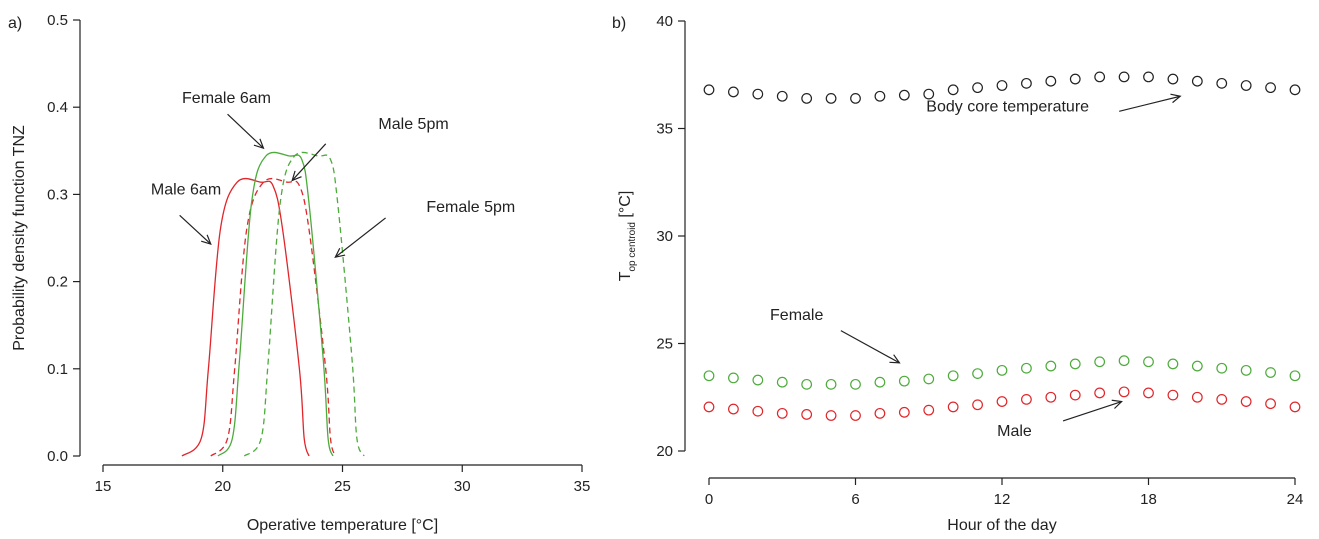 The image size is (1319, 539). Describe the element at coordinates (619, 23) in the screenshot. I see `panel-b-label: b)` at that location.